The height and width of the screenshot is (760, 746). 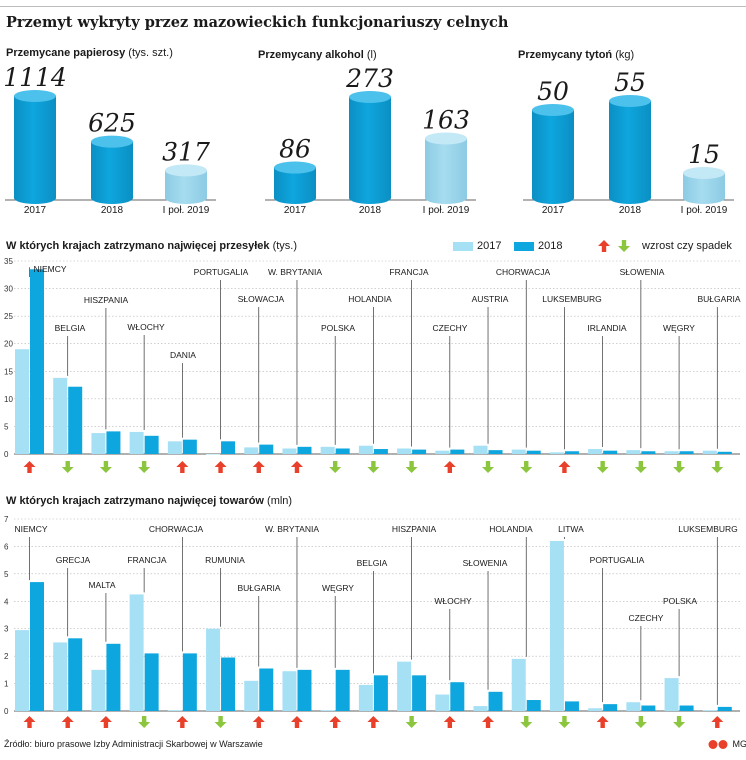 I want to click on country-label: NIEMCY, so click(x=49, y=269).